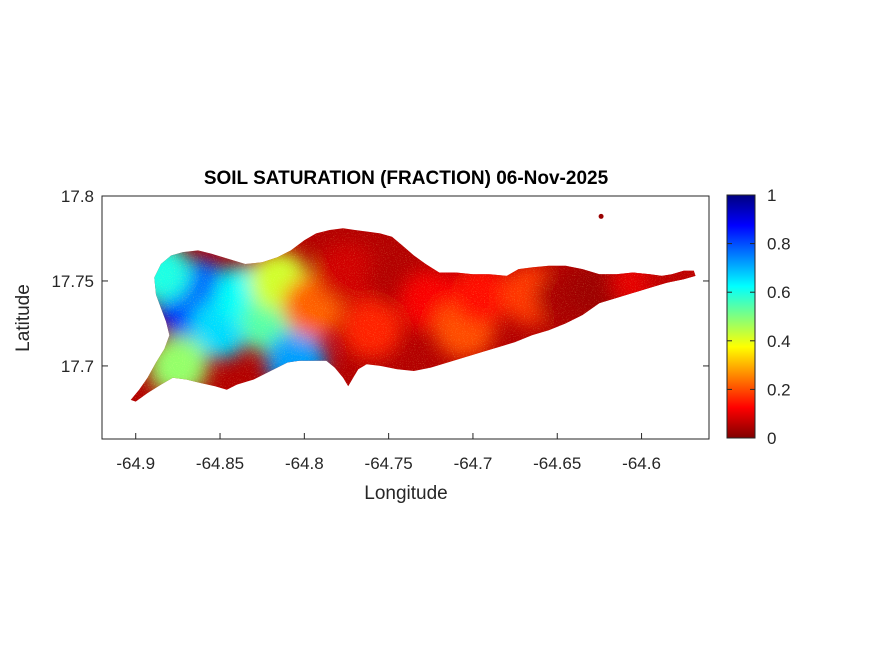 This screenshot has height=656, width=875. What do you see at coordinates (771, 438) in the screenshot?
I see `colorbar-tick-label: 0` at bounding box center [771, 438].